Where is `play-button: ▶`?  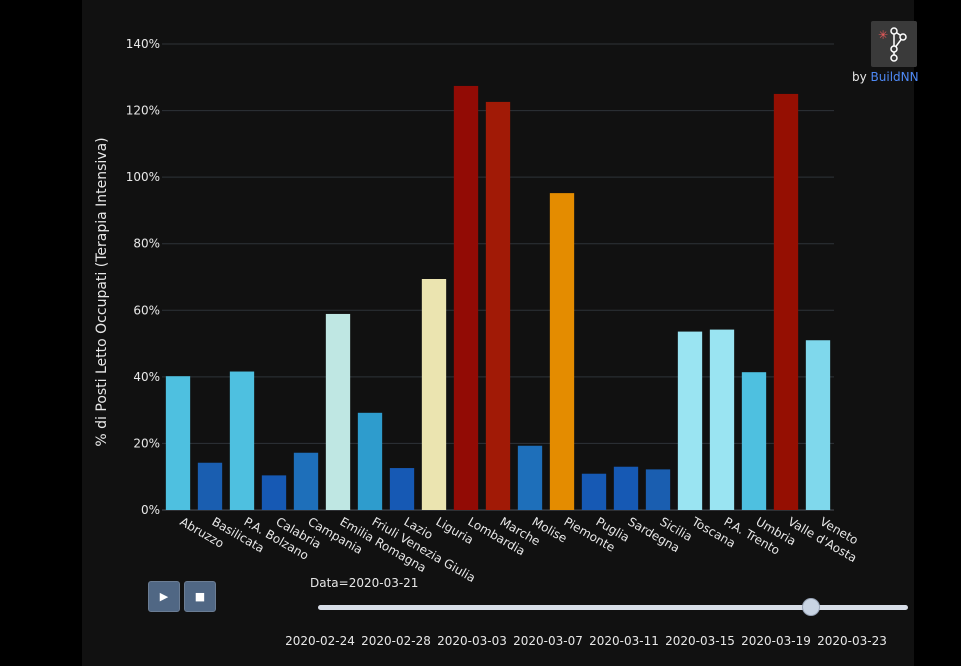 play-button: ▶ is located at coordinates (164, 596).